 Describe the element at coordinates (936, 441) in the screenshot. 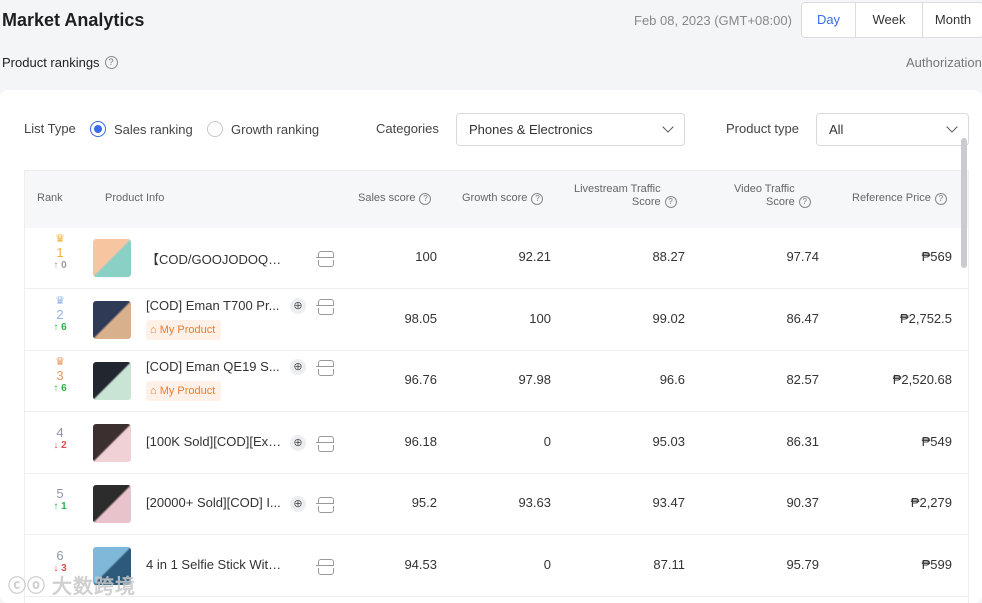

I see `reference-price: ₱549` at that location.